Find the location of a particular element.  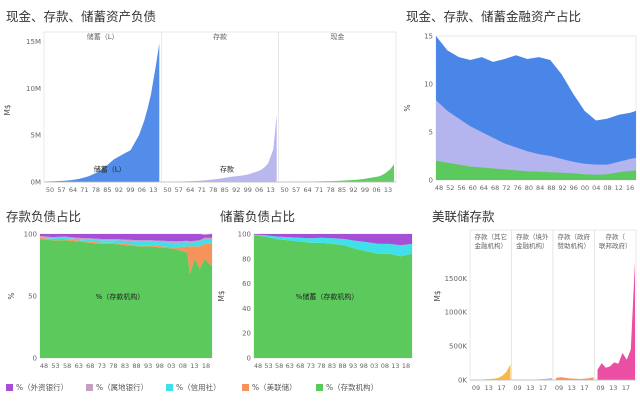

chart5-title: 美联储存款 is located at coordinates (463, 216).